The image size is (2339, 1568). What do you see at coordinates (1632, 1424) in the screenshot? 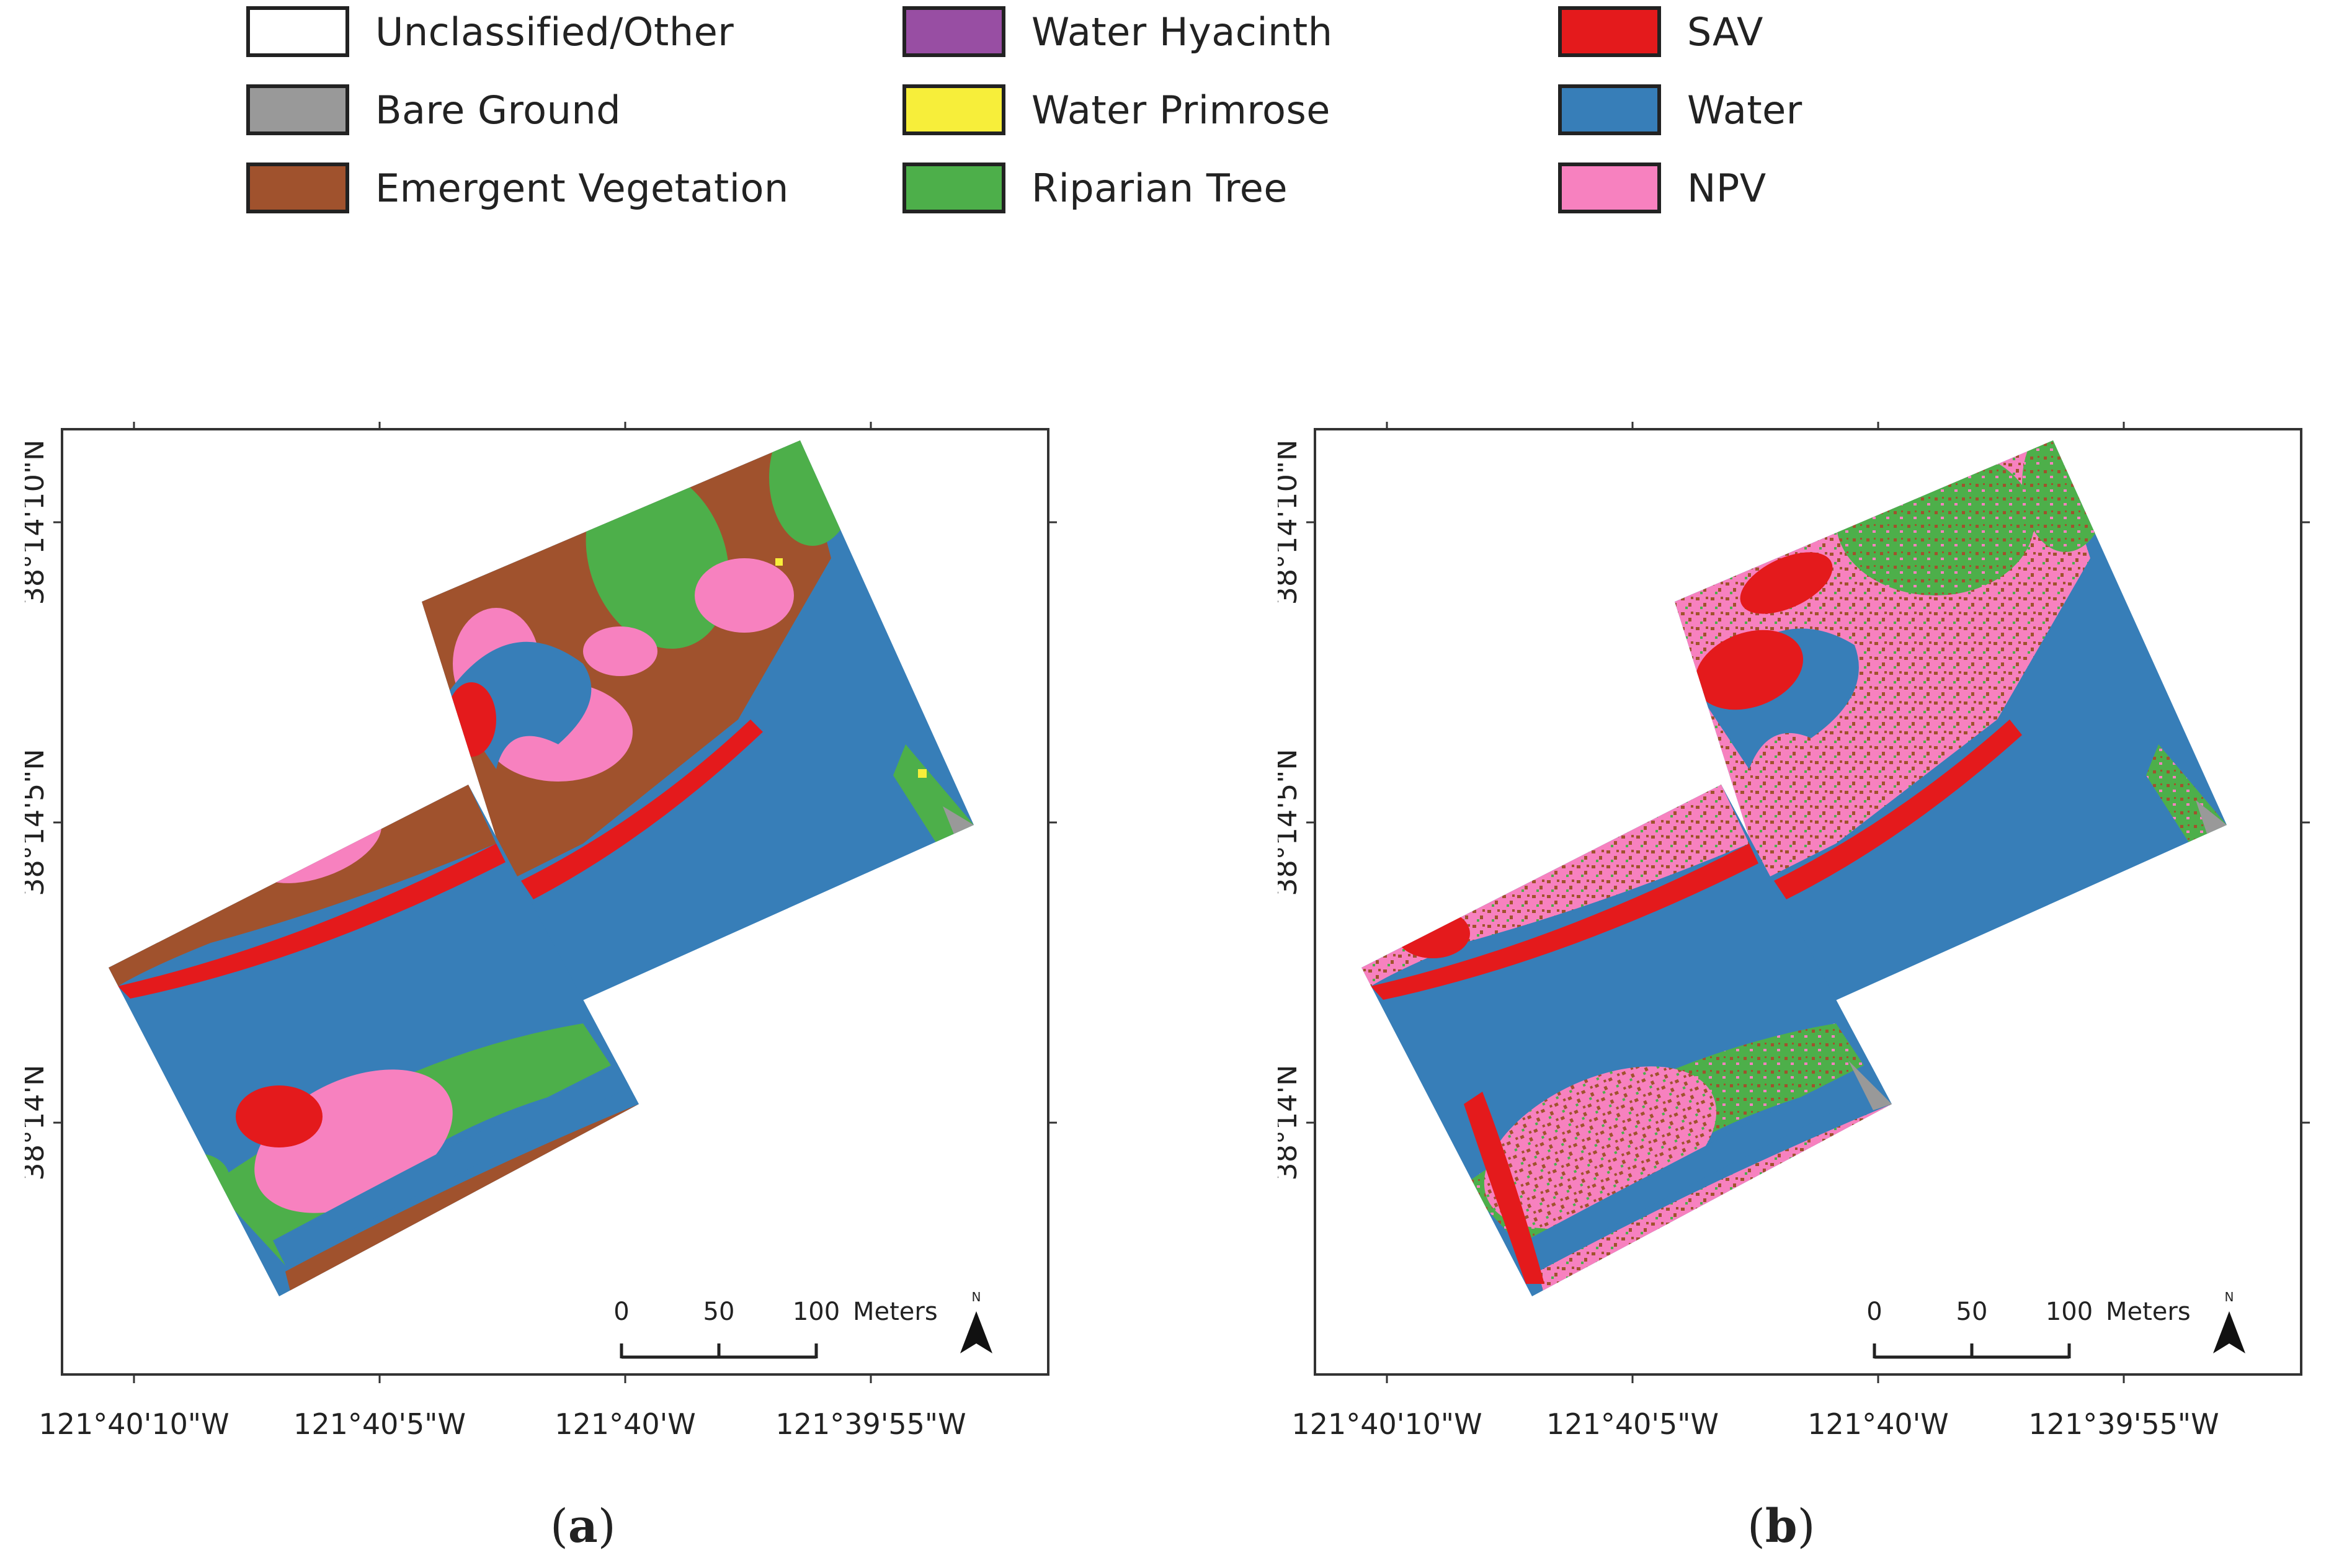
I see `map-b-x-tick-label: 121°40'5"W` at bounding box center [1632, 1424].